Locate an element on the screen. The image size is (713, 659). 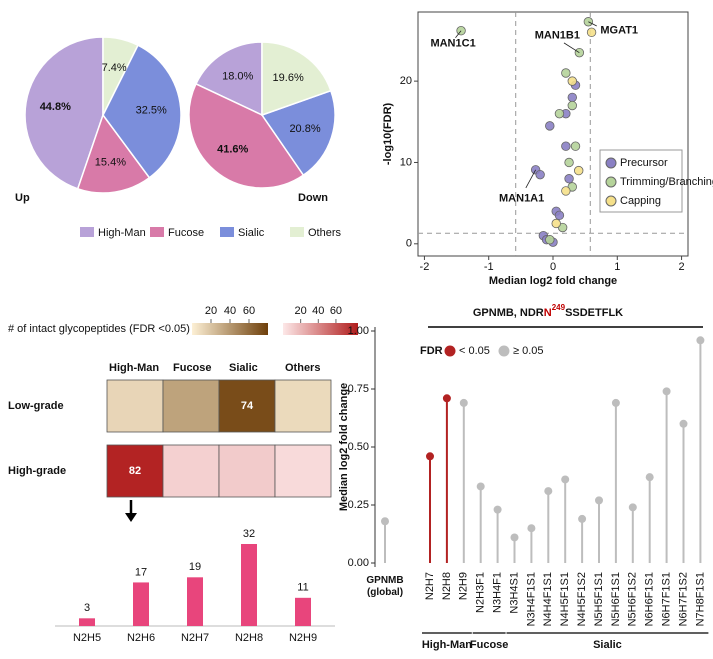
x-tick-label: N5H5F1S1 is located at coordinates (599, 599).